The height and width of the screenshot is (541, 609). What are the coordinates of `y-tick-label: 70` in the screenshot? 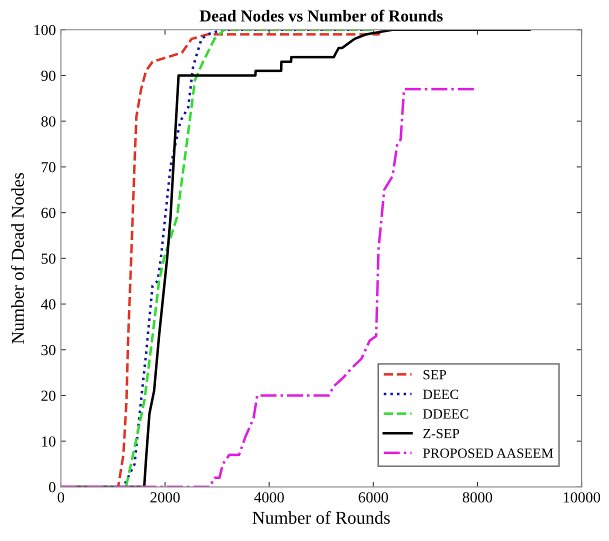 It's located at (49, 167).